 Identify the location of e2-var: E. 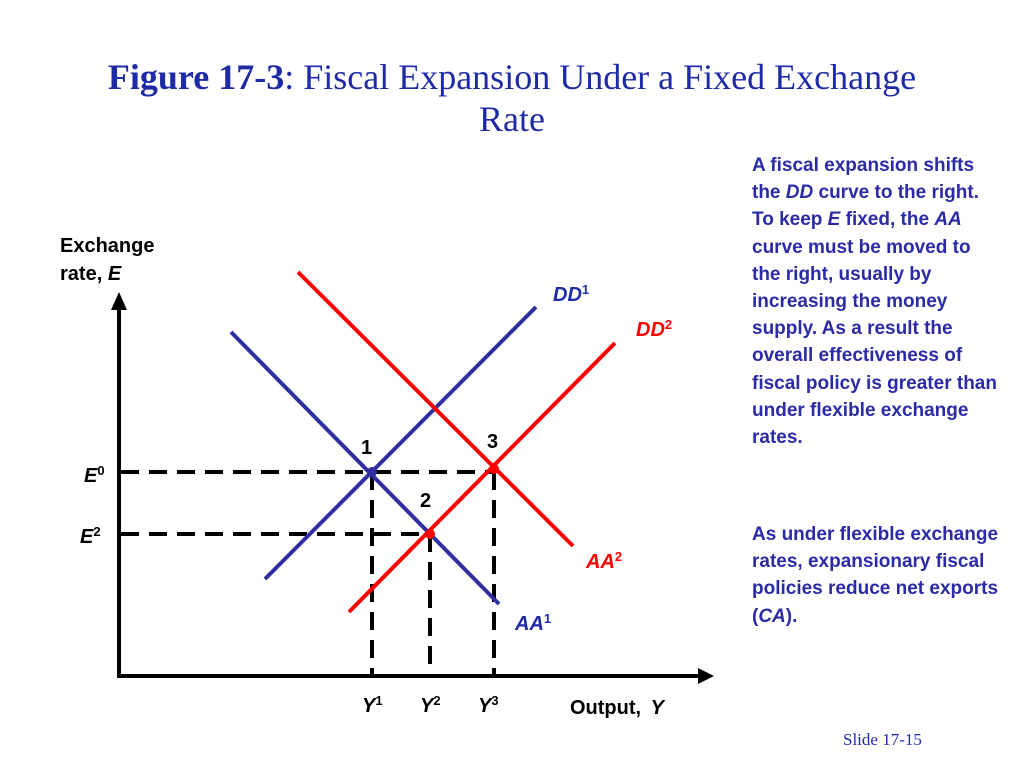
(87, 537).